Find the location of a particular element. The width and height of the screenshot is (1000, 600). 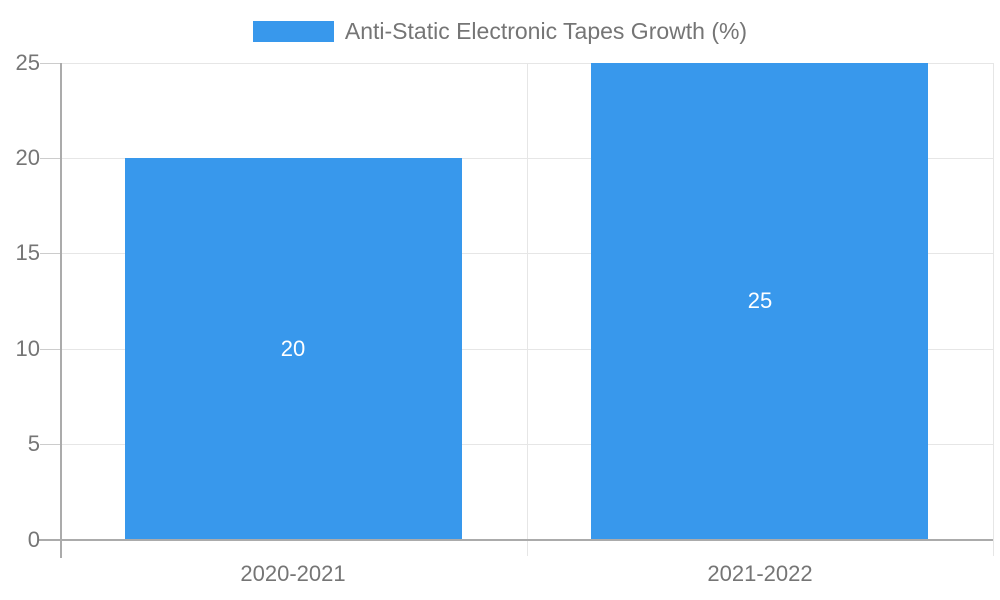

legend-label: Anti-Static Electronic Tapes Growth (%) is located at coordinates (546, 30).